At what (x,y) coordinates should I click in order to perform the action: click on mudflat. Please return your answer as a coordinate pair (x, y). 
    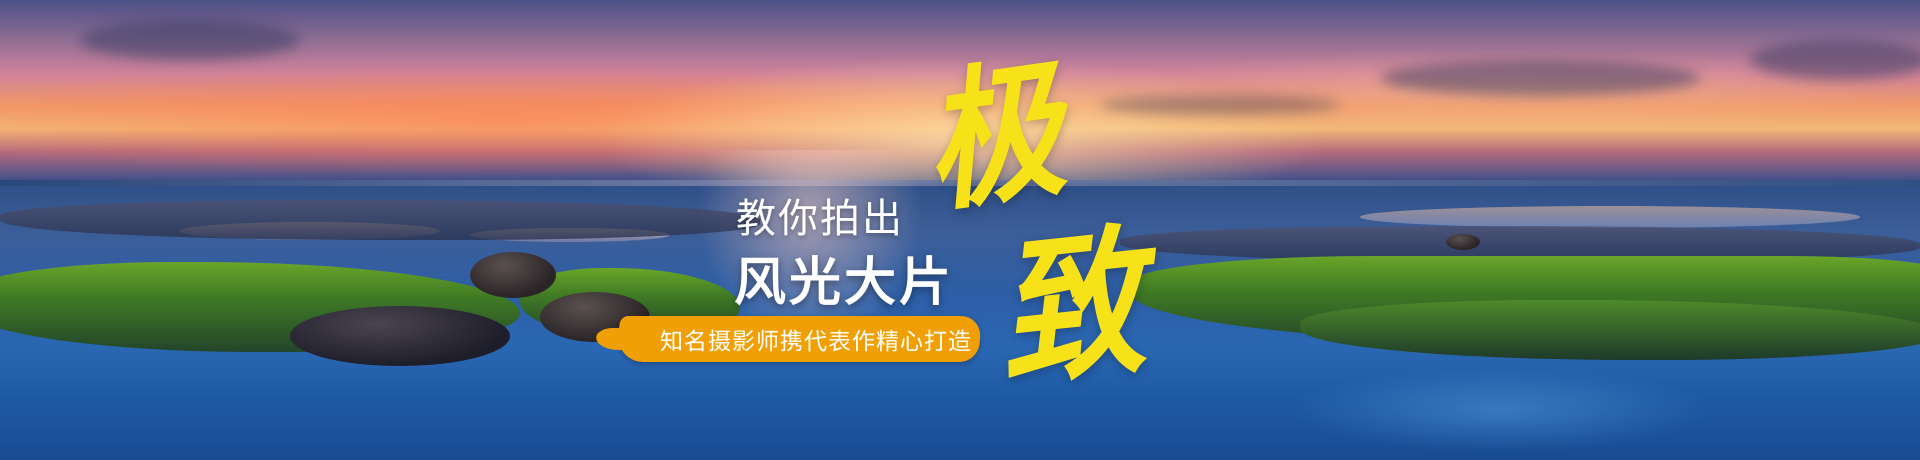
    Looking at the image, I should click on (380, 220).